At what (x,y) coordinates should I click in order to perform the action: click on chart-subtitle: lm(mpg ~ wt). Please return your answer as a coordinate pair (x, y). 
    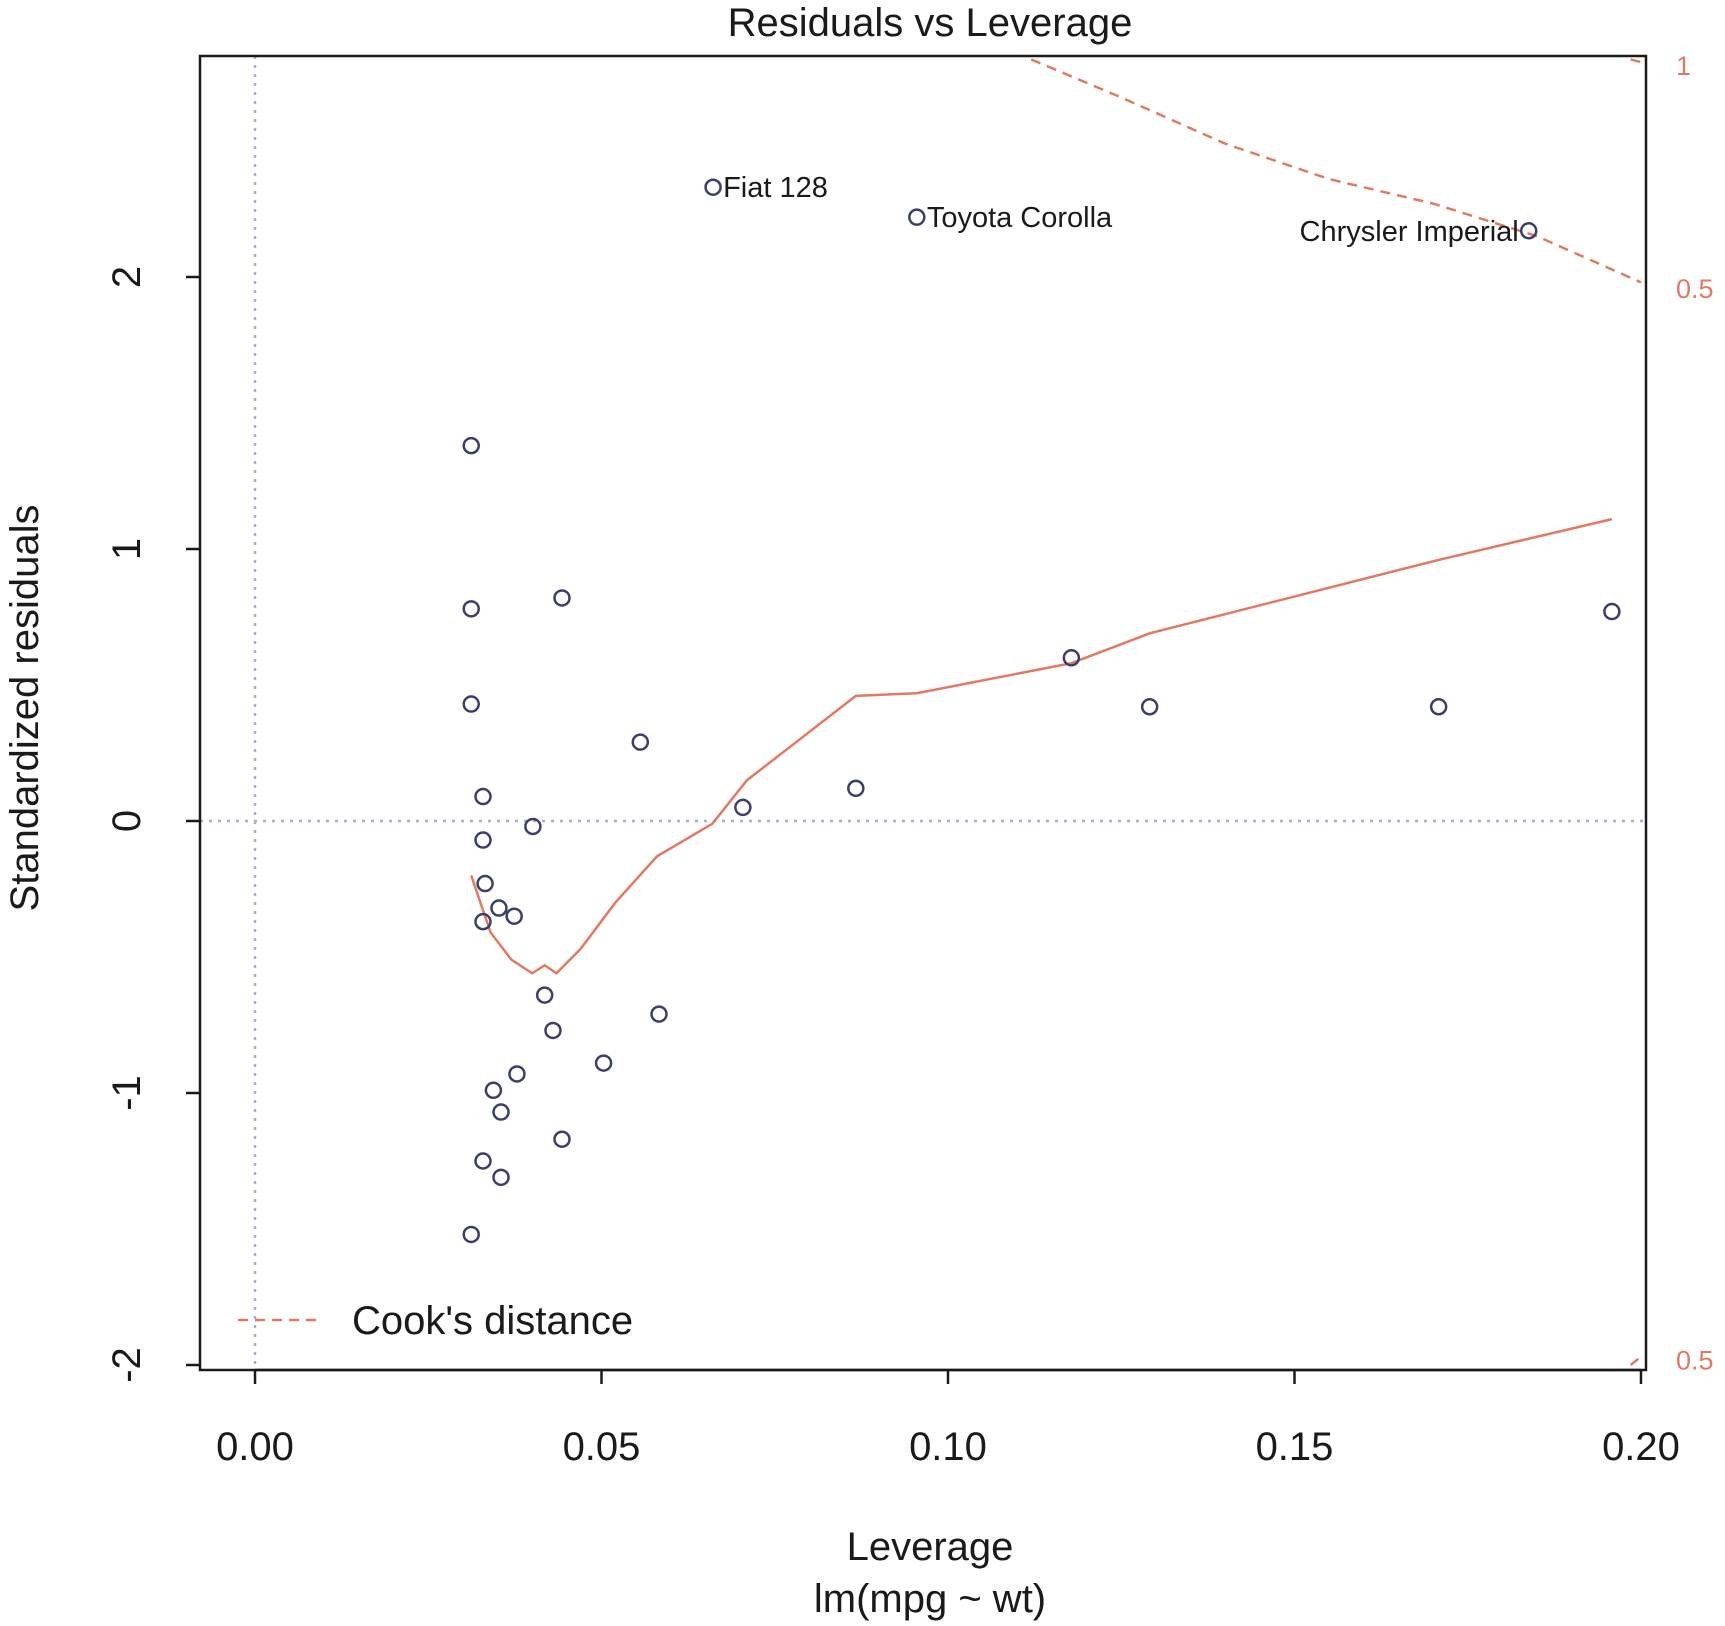
    Looking at the image, I should click on (930, 1599).